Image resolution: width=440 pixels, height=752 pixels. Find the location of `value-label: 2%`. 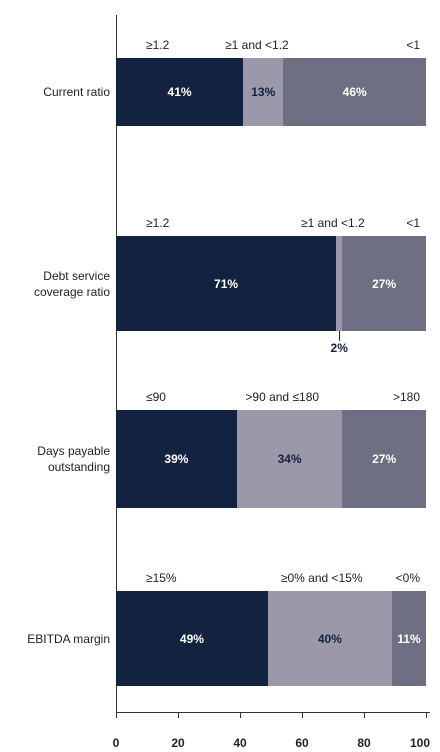

value-label: 2% is located at coordinates (339, 348).